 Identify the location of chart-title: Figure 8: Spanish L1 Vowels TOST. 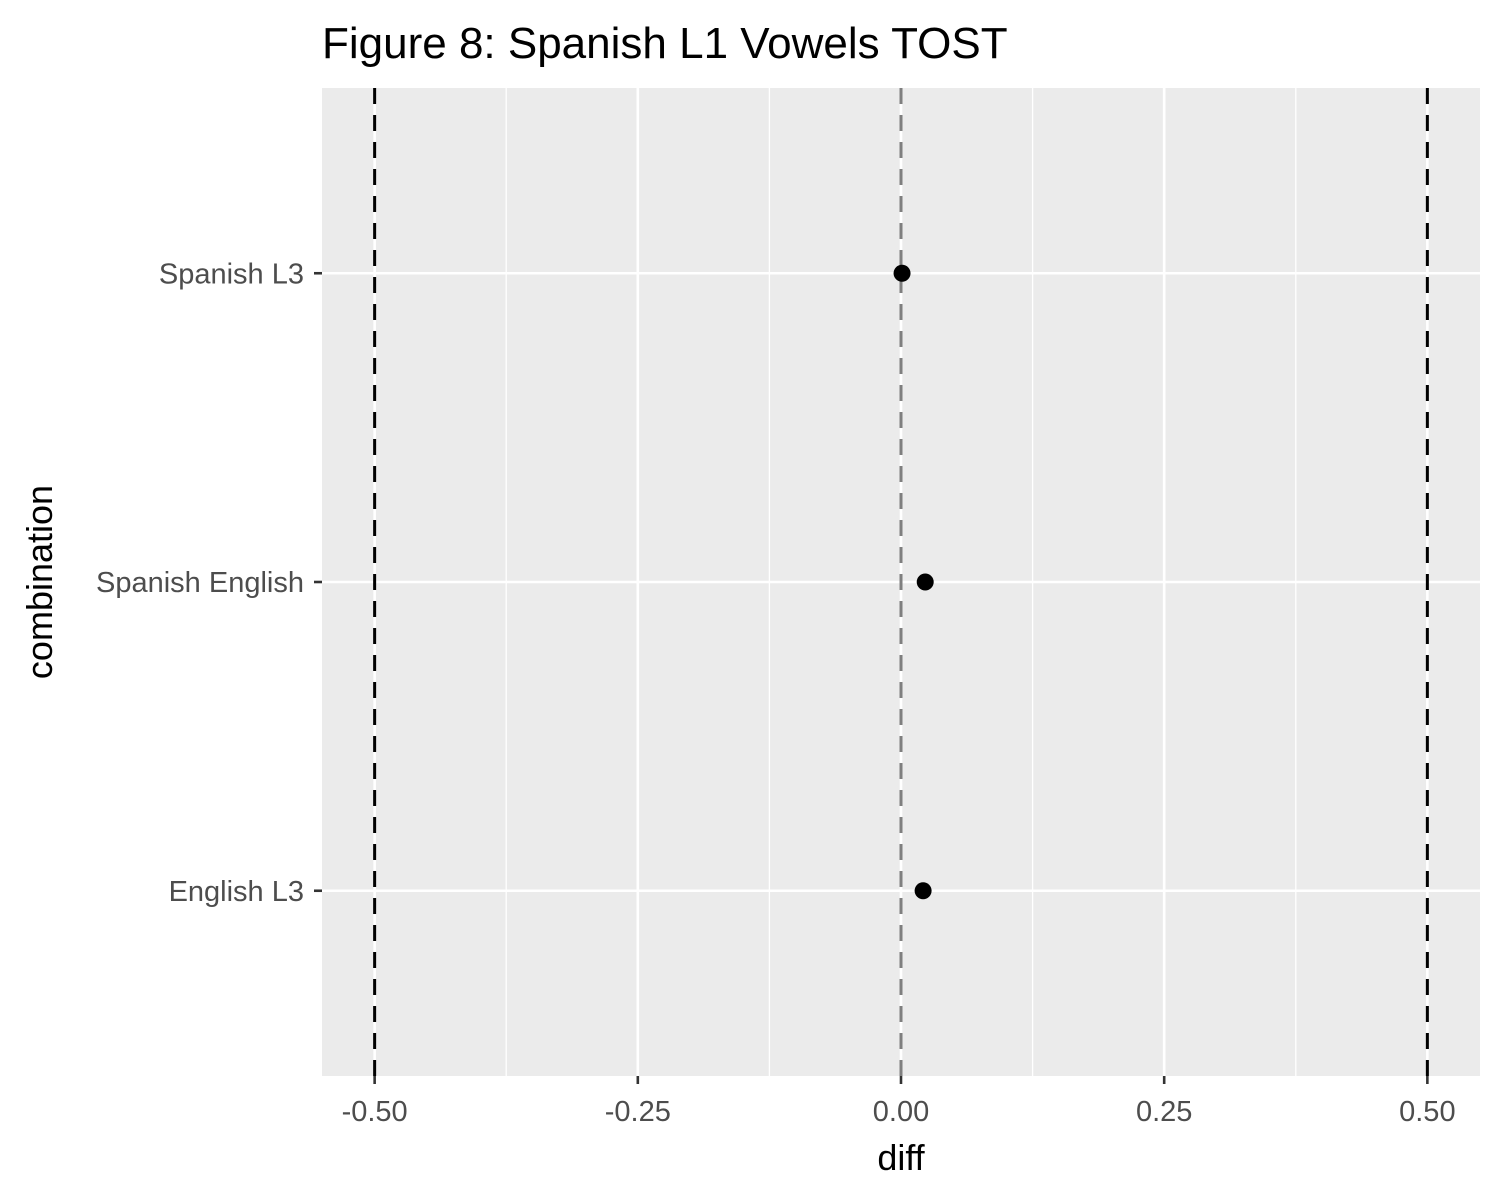
(665, 43).